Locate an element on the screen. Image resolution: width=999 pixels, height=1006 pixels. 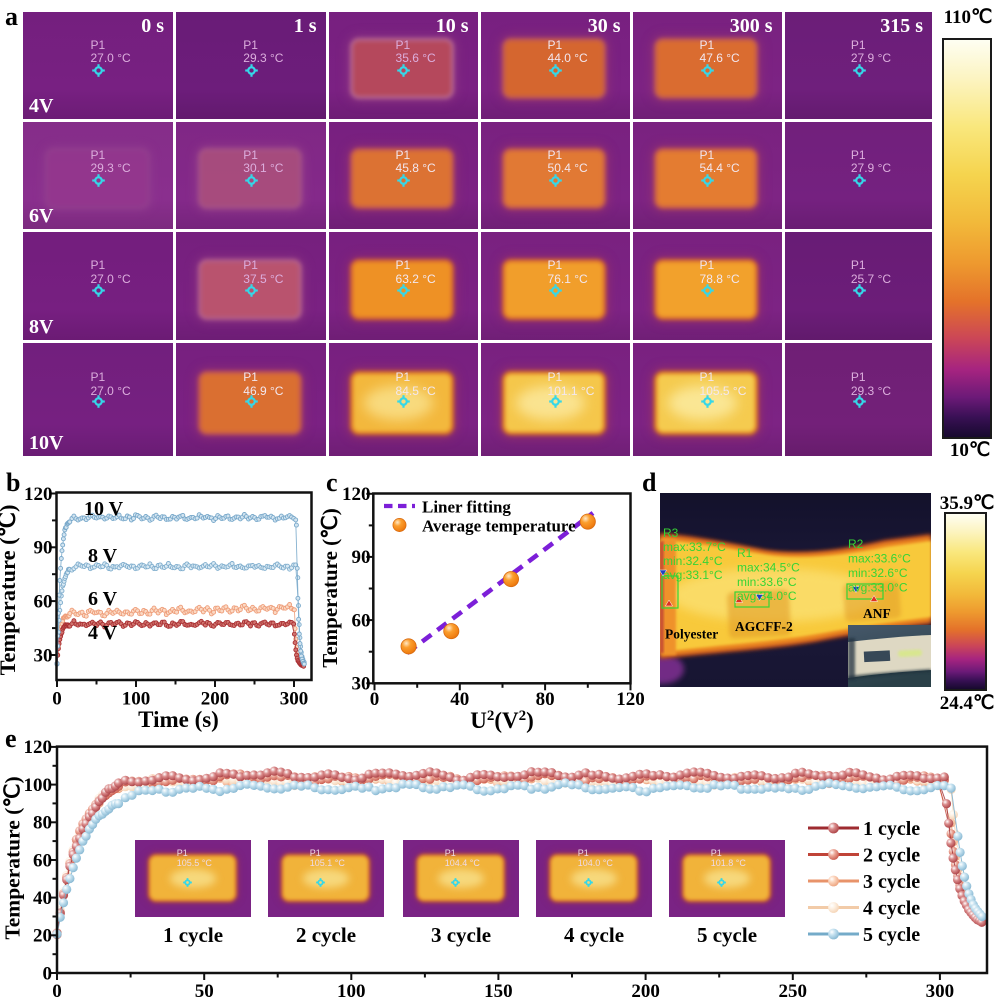
svg-text: min:32.4°C is located at coordinates (693, 561).